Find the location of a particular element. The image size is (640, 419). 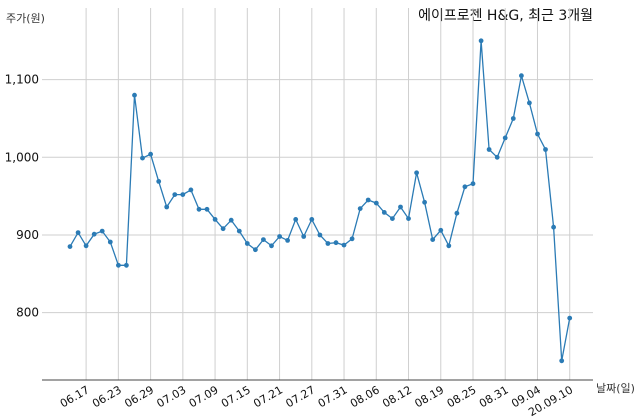

x-tick-07.21: 07.21 is located at coordinates (268, 396).